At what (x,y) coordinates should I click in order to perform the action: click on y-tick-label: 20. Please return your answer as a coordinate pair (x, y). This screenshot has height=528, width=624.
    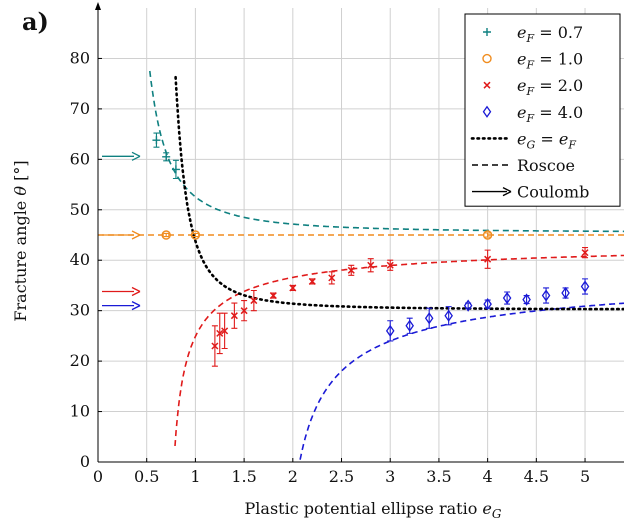
    Looking at the image, I should click on (80, 360).